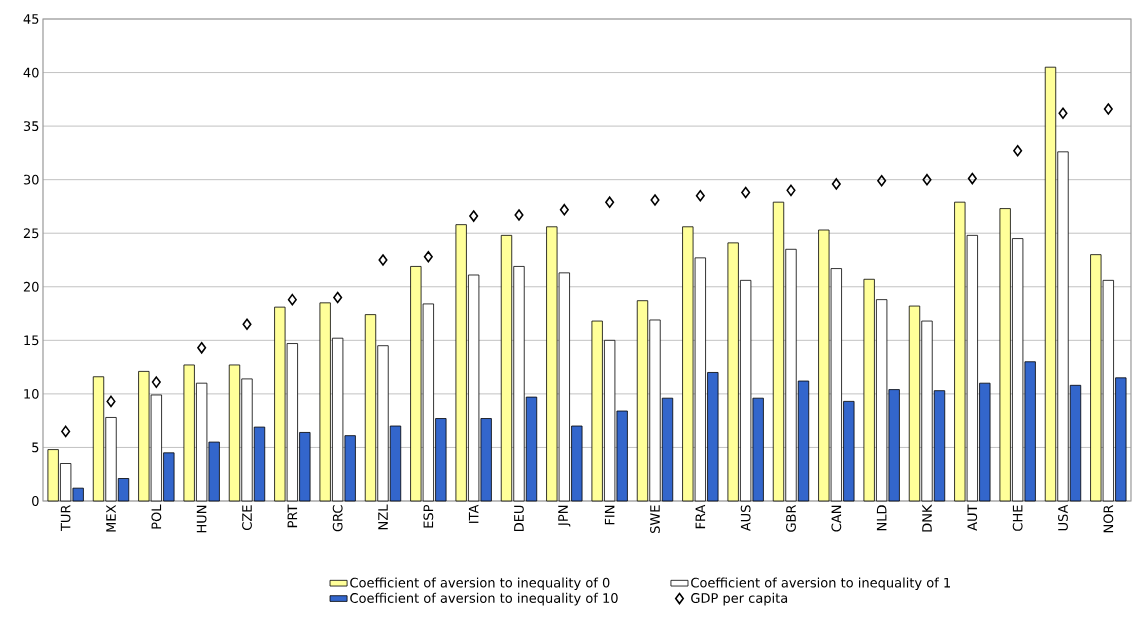  Describe the element at coordinates (31, 393) in the screenshot. I see `y-tick-label: 10` at that location.